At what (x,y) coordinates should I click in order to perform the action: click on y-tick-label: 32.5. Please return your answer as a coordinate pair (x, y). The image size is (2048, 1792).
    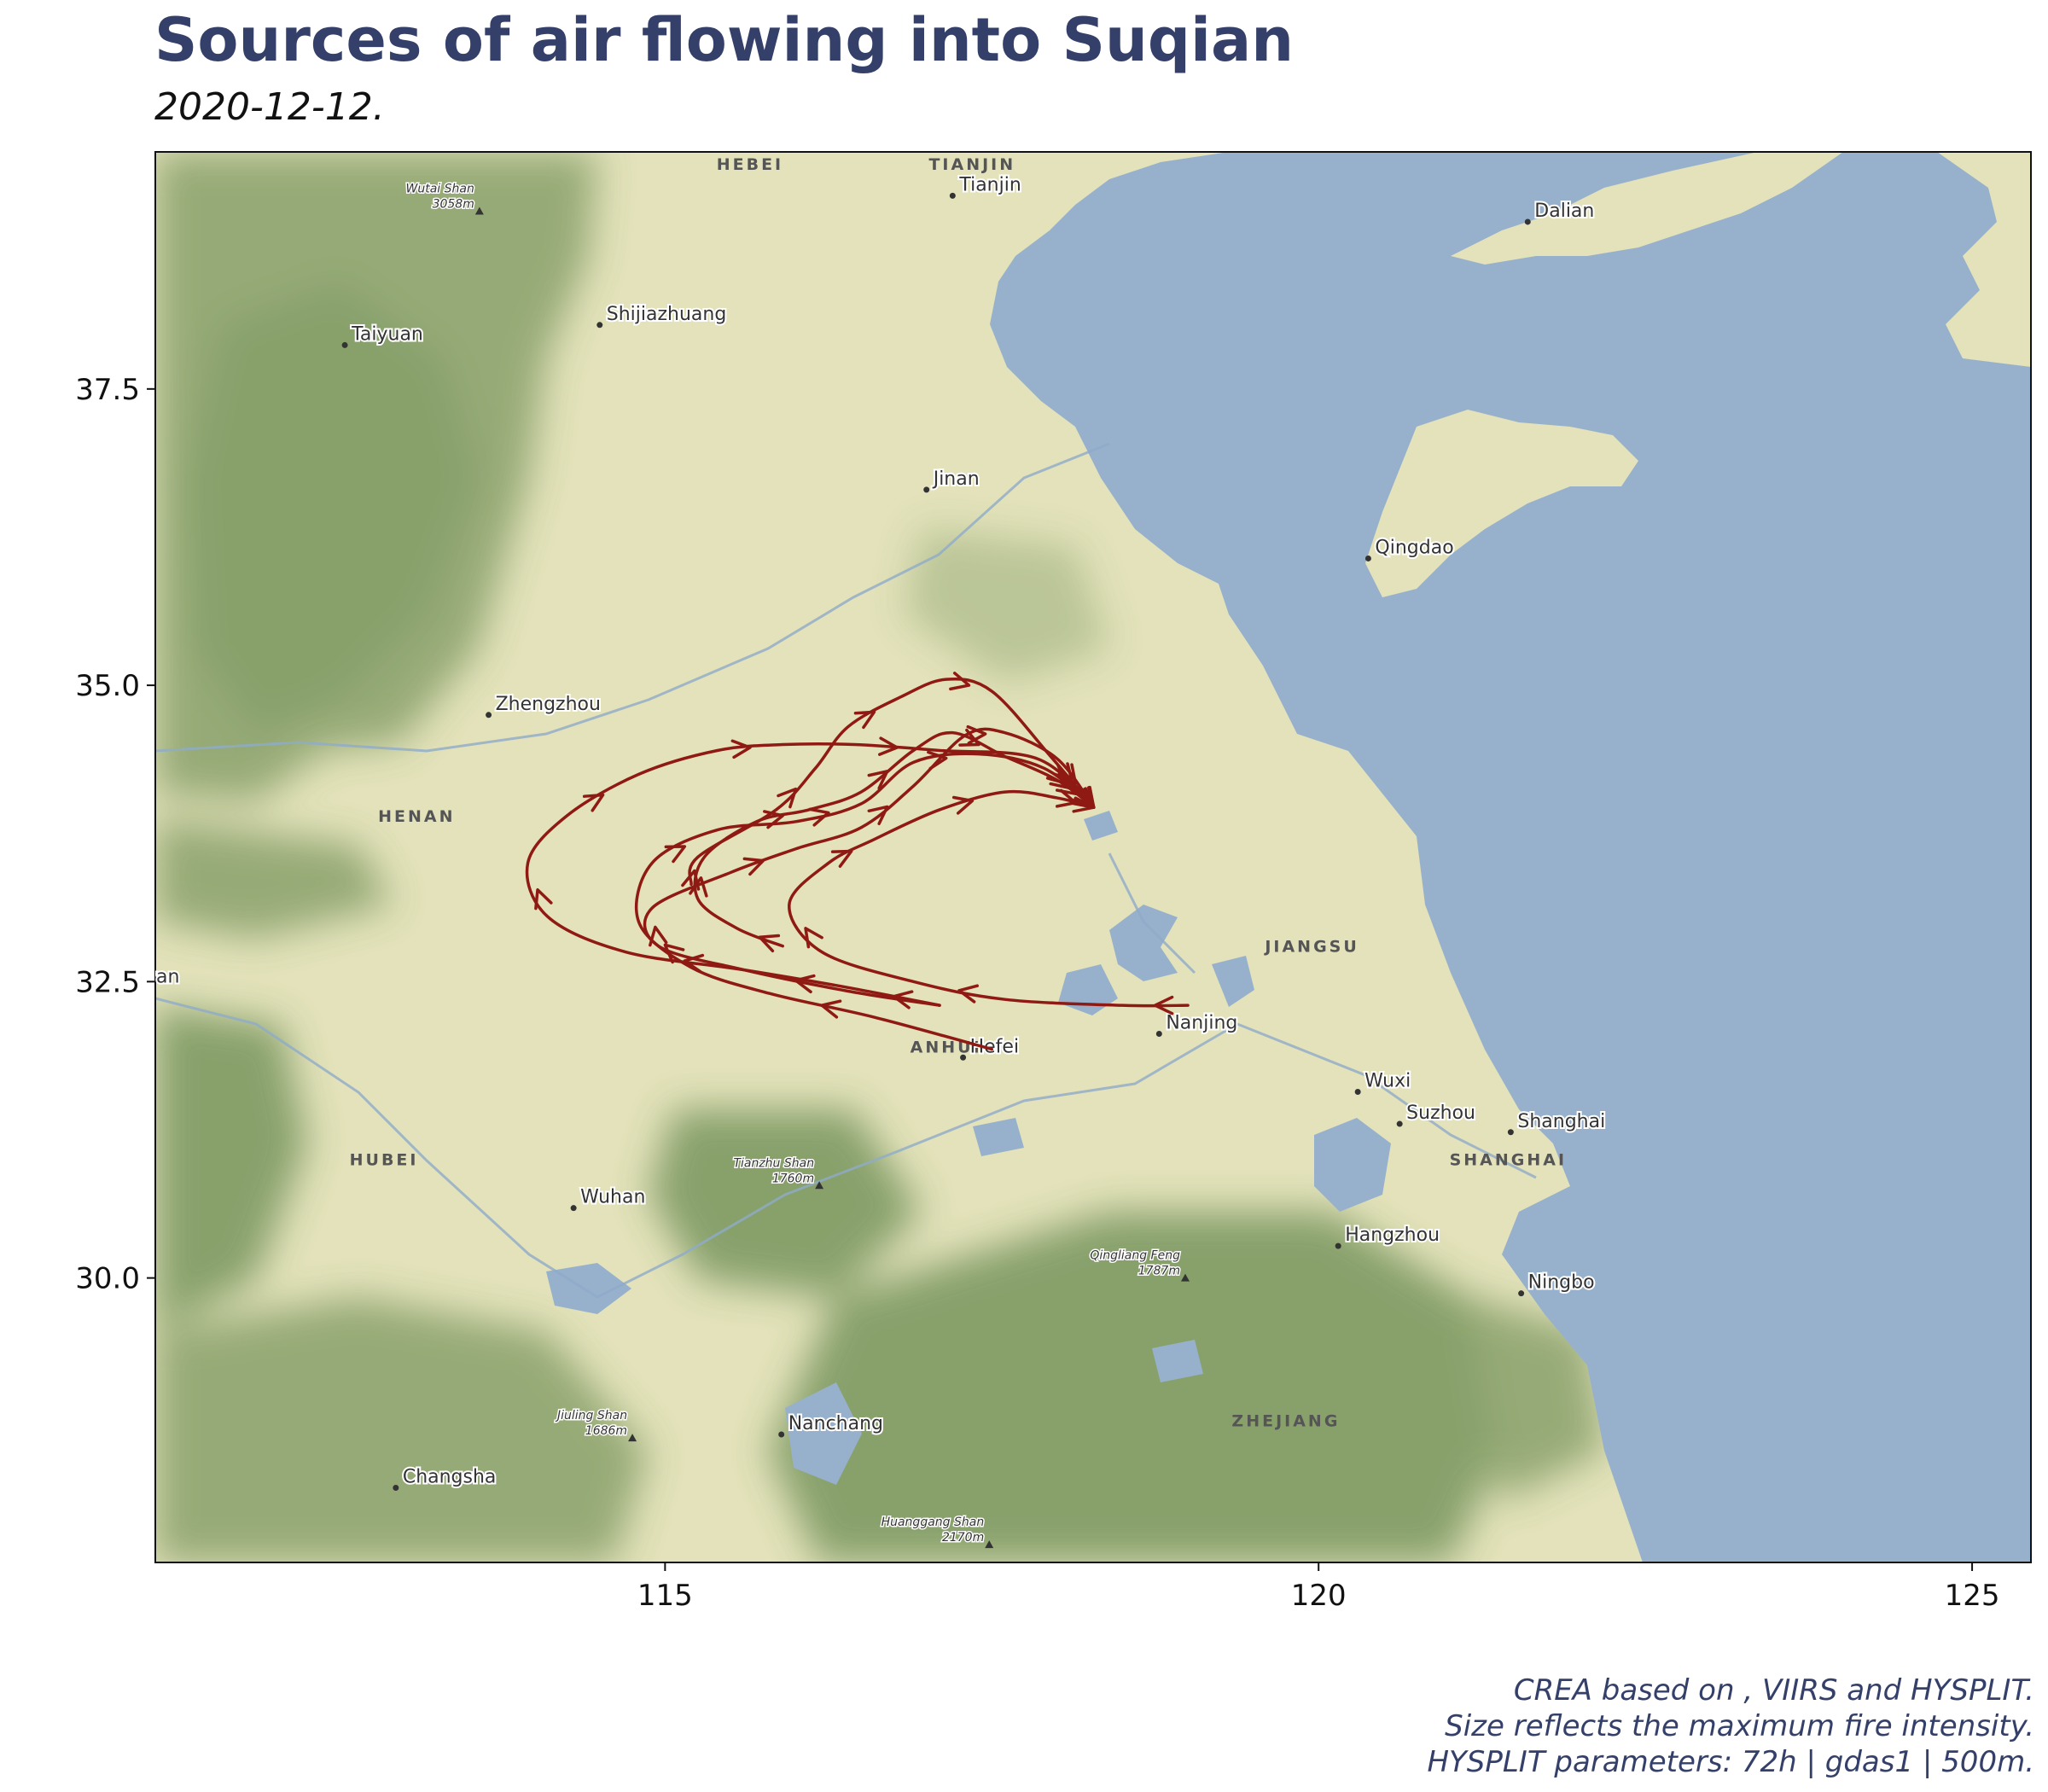
    Looking at the image, I should click on (107, 982).